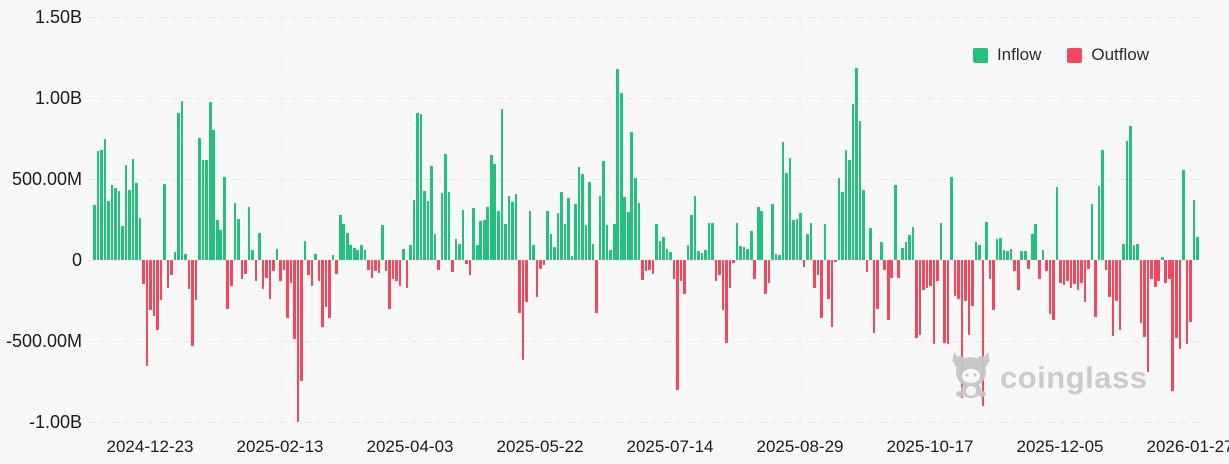 Image resolution: width=1229 pixels, height=464 pixels. Describe the element at coordinates (1006, 55) in the screenshot. I see `legend-item-inflow: Inflow` at that location.